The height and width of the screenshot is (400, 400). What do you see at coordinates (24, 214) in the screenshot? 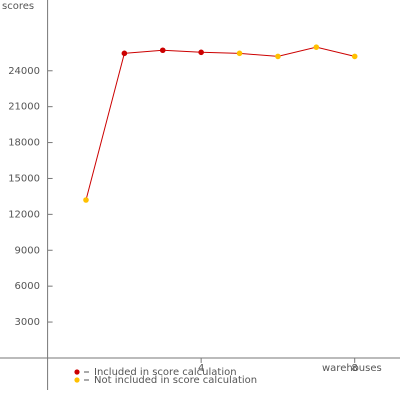
I see `y-tick-label: 12000` at bounding box center [24, 214].